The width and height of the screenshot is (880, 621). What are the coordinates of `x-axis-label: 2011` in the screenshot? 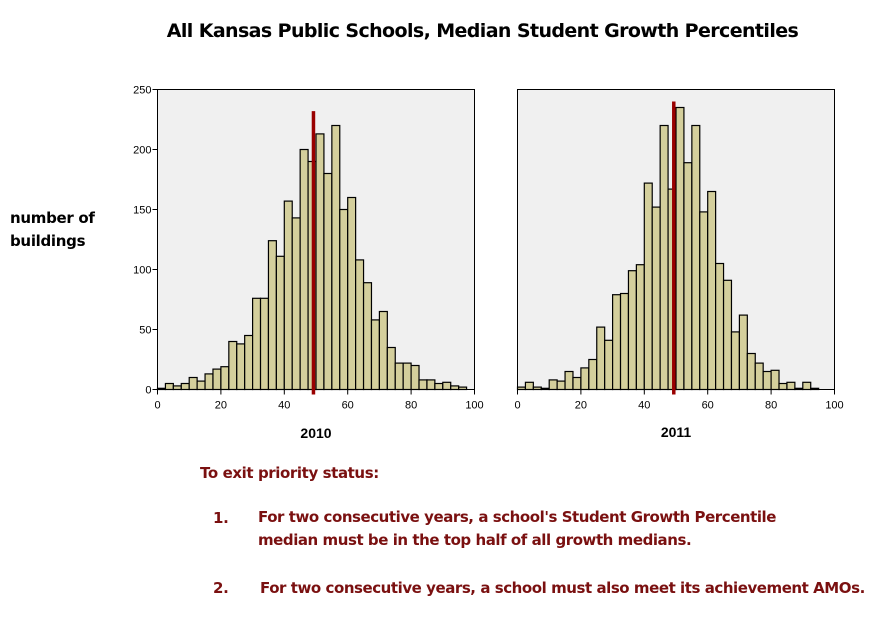 It's located at (676, 432).